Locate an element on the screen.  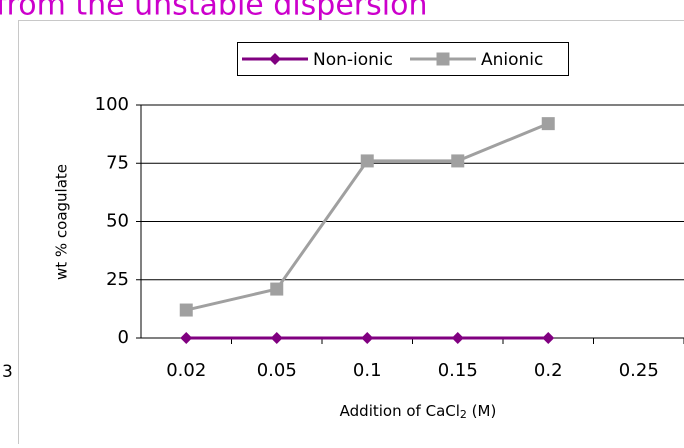
x-label-tail: (M) is located at coordinates (481, 411).